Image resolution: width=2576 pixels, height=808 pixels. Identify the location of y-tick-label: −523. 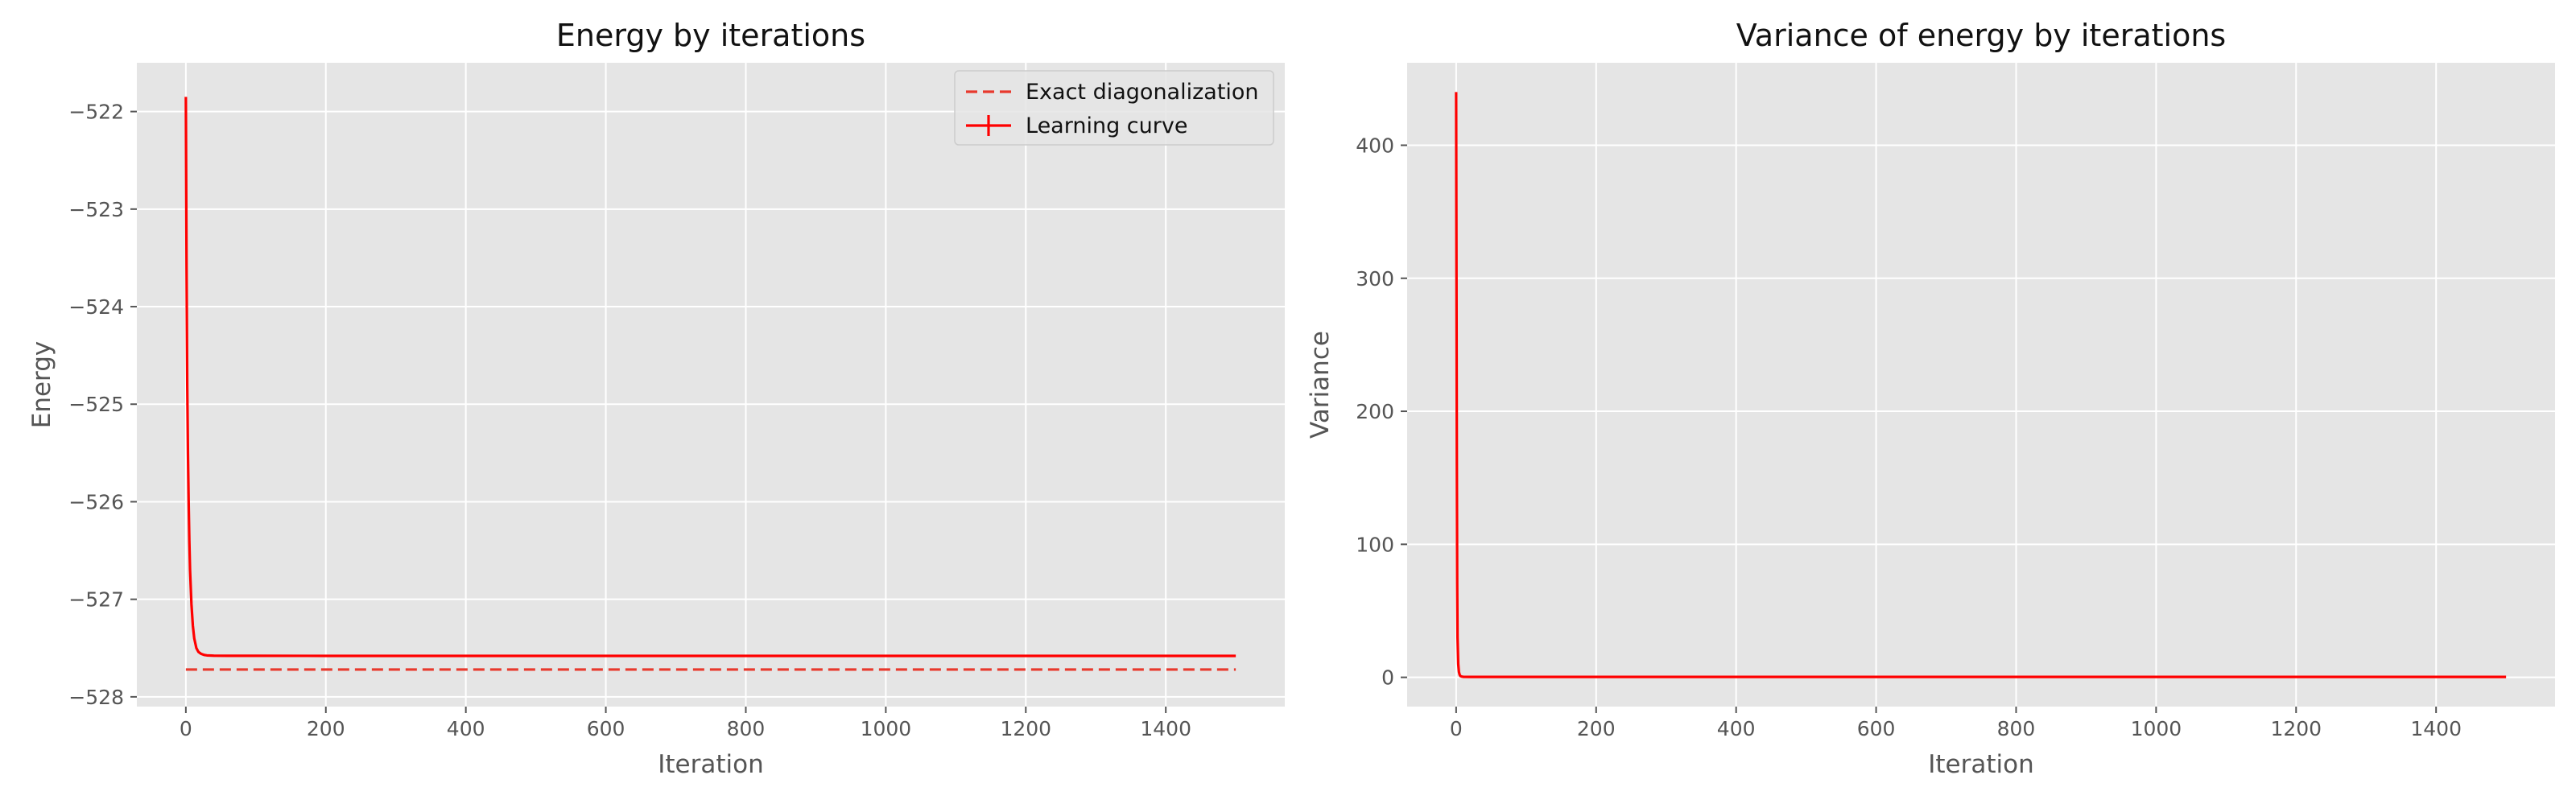
(96, 209).